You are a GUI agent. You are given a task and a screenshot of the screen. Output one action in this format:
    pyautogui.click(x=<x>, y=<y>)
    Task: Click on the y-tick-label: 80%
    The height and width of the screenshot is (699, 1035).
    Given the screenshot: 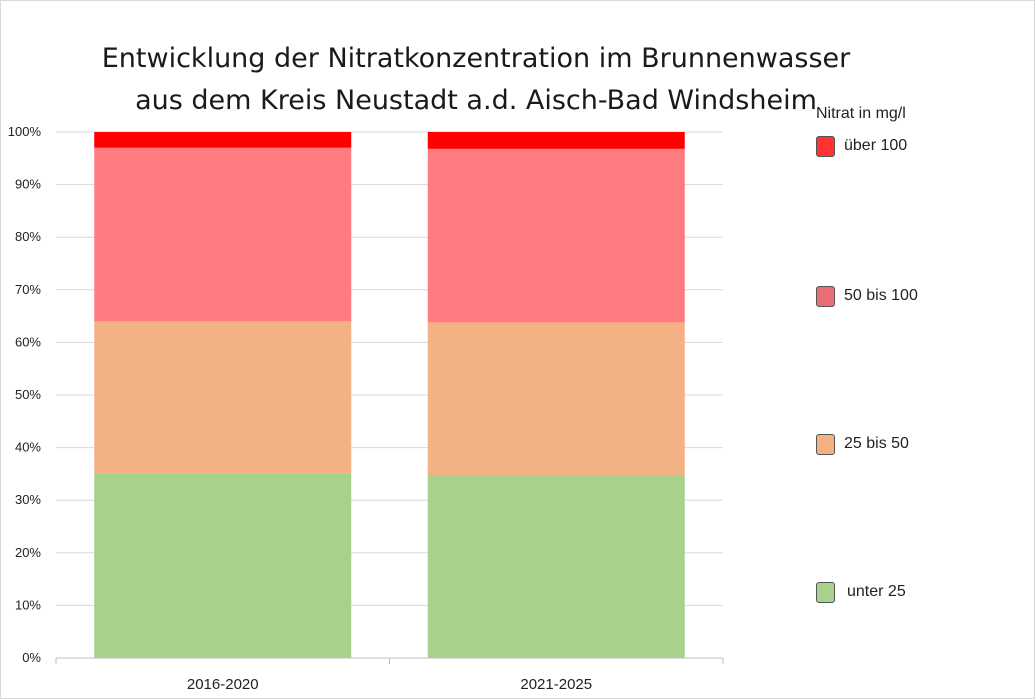 What is the action you would take?
    pyautogui.click(x=28, y=236)
    